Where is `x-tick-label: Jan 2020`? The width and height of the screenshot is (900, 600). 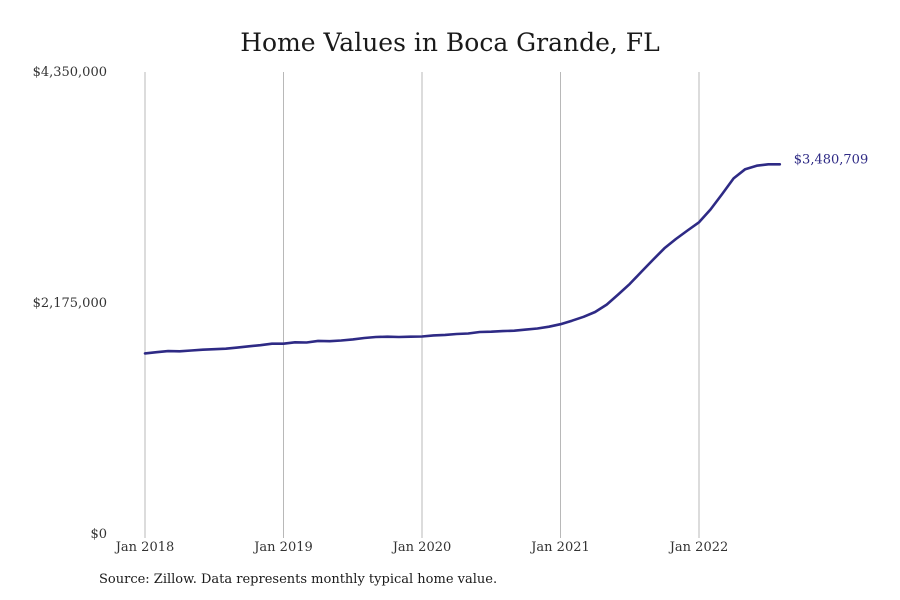 x-tick-label: Jan 2020 is located at coordinates (421, 547).